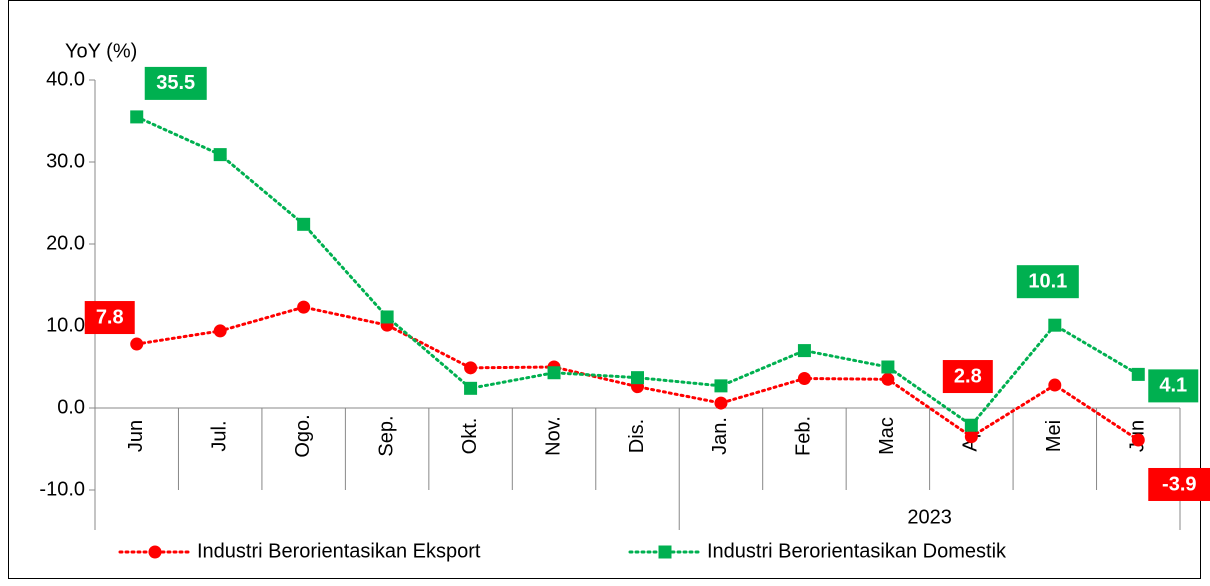  I want to click on value-label: 35.5, so click(175, 83).